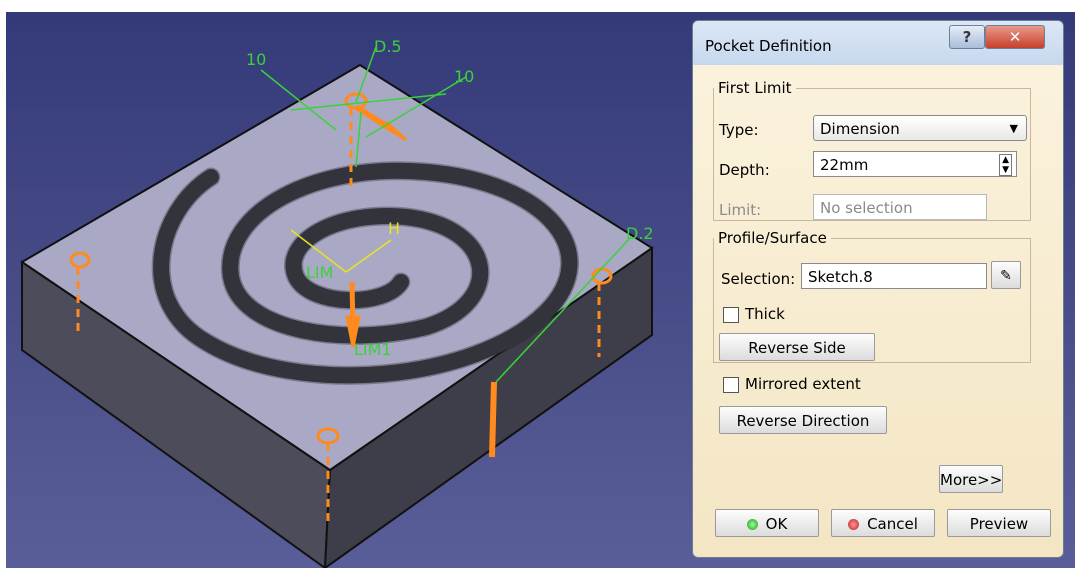 The height and width of the screenshot is (568, 1075). Describe the element at coordinates (765, 314) in the screenshot. I see `thick-label: Thick` at that location.